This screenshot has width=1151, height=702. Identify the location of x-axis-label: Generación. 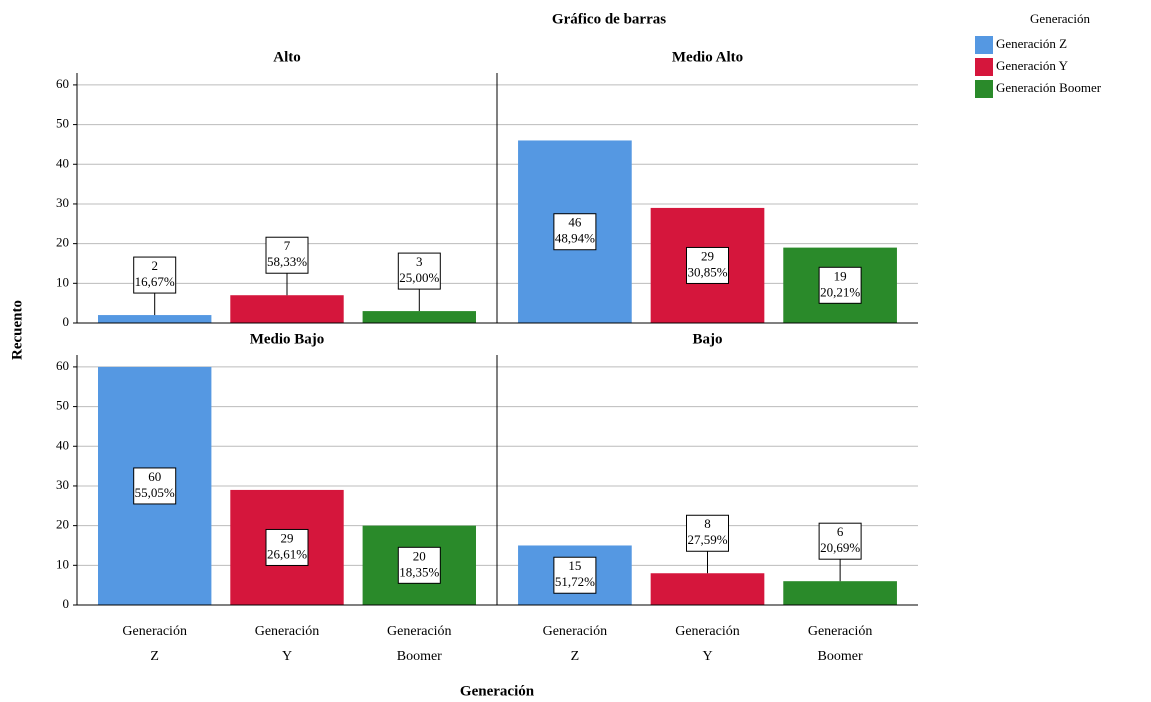
(497, 691).